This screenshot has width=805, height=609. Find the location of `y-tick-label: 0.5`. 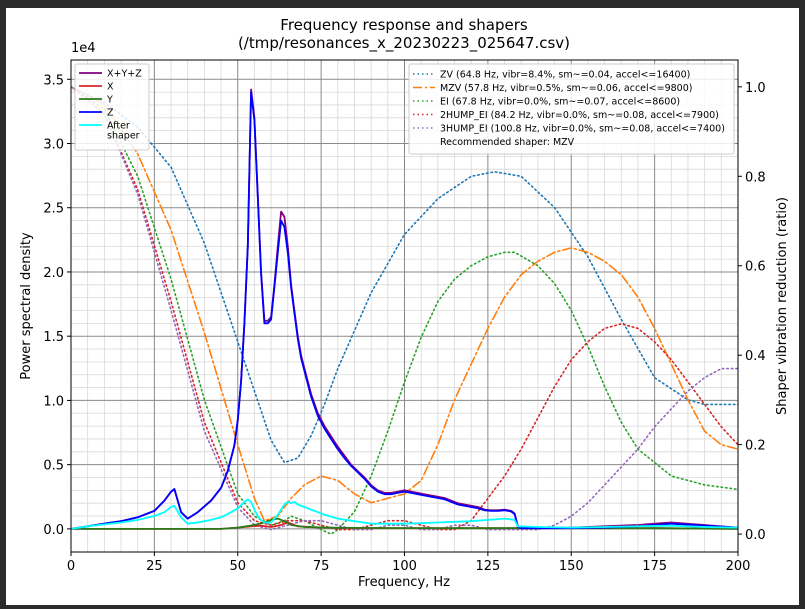

y-tick-label: 0.5 is located at coordinates (53, 466).